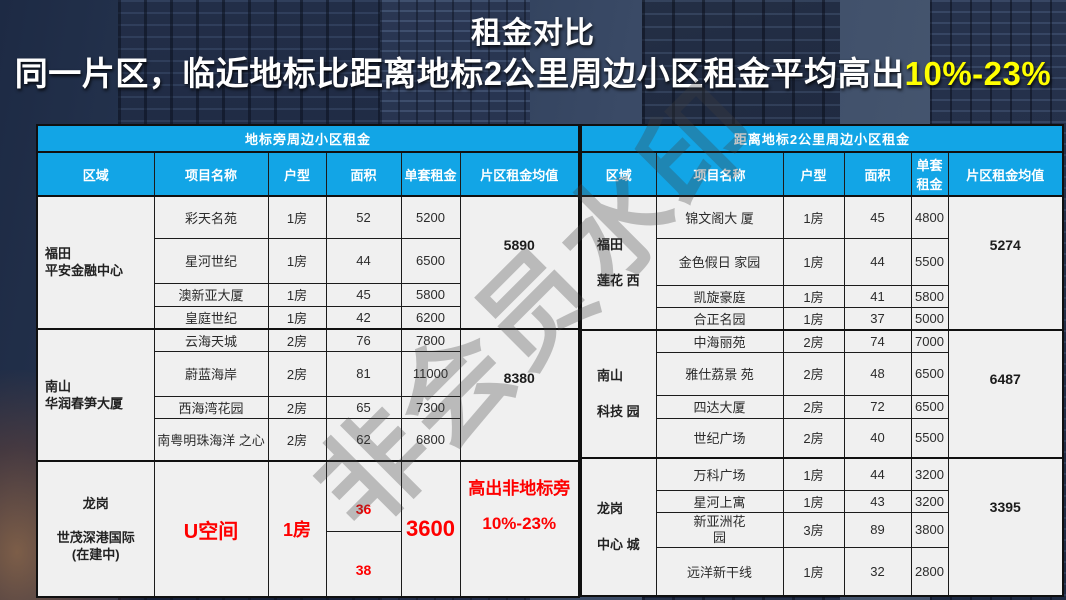 The width and height of the screenshot is (1066, 600). Describe the element at coordinates (211, 529) in the screenshot. I see `project-cell: U空间` at that location.